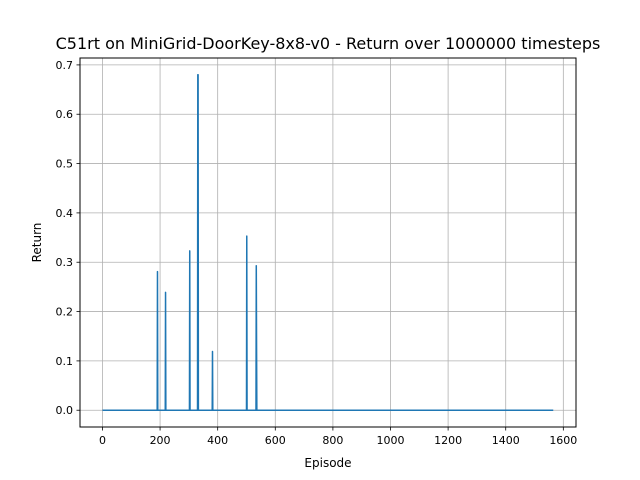 This screenshot has height=480, width=640. Describe the element at coordinates (65, 65) in the screenshot. I see `y-tick-label: 0.7` at that location.